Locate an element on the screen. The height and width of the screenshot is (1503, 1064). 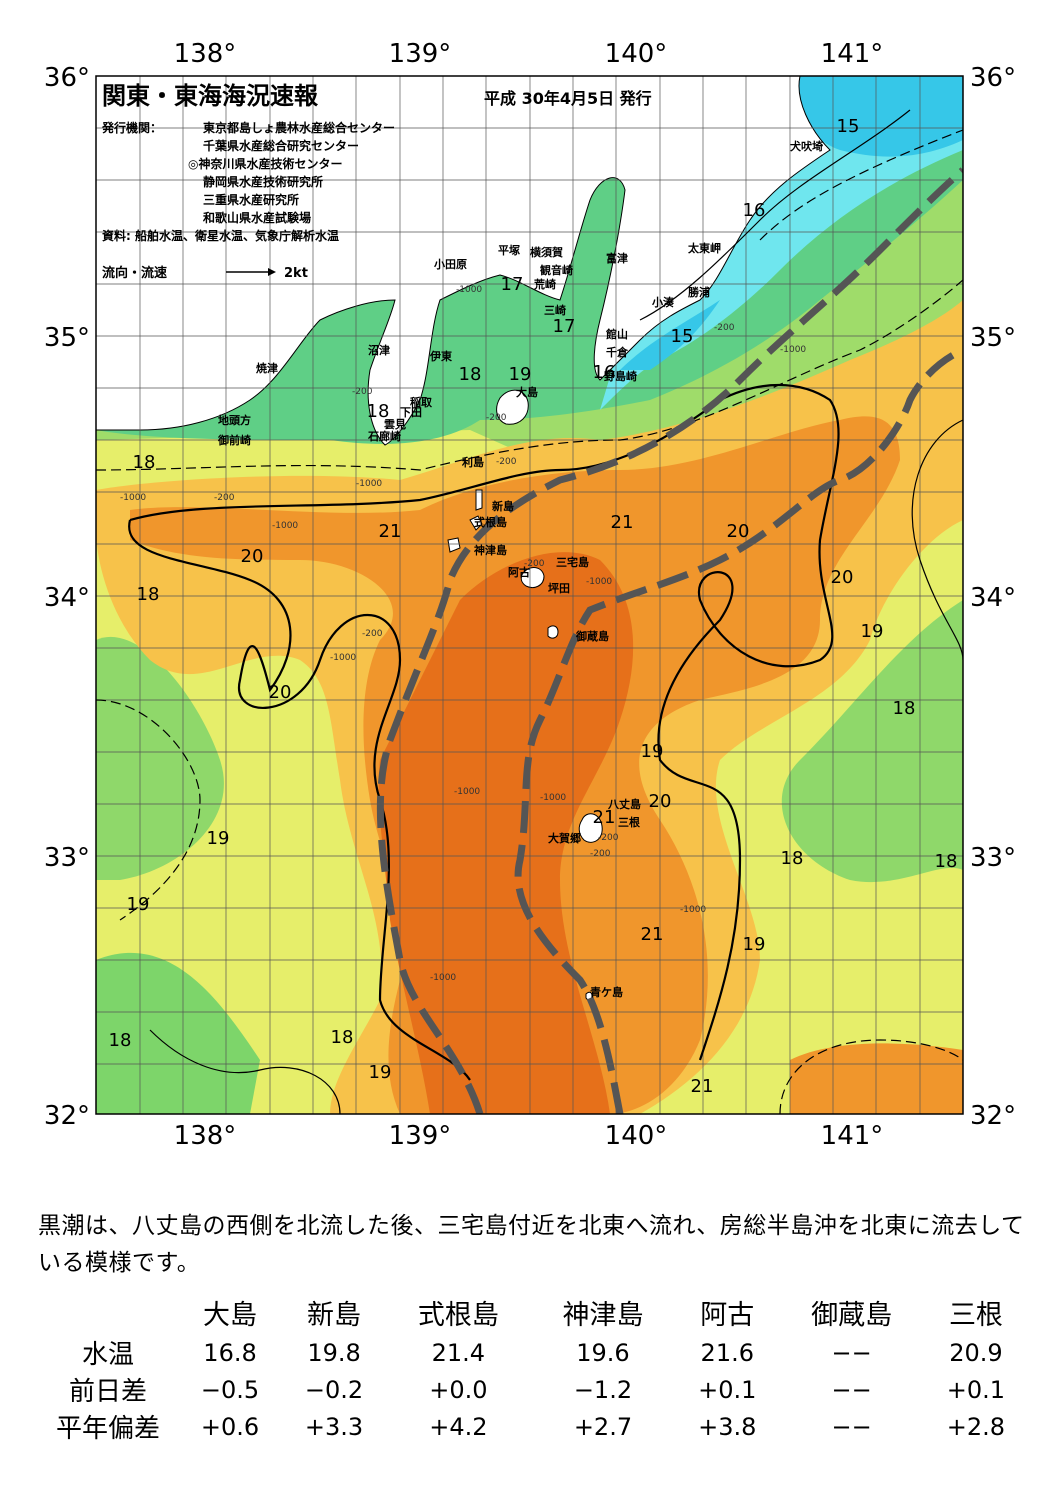
svg-text: 小田原 is located at coordinates (450, 264).